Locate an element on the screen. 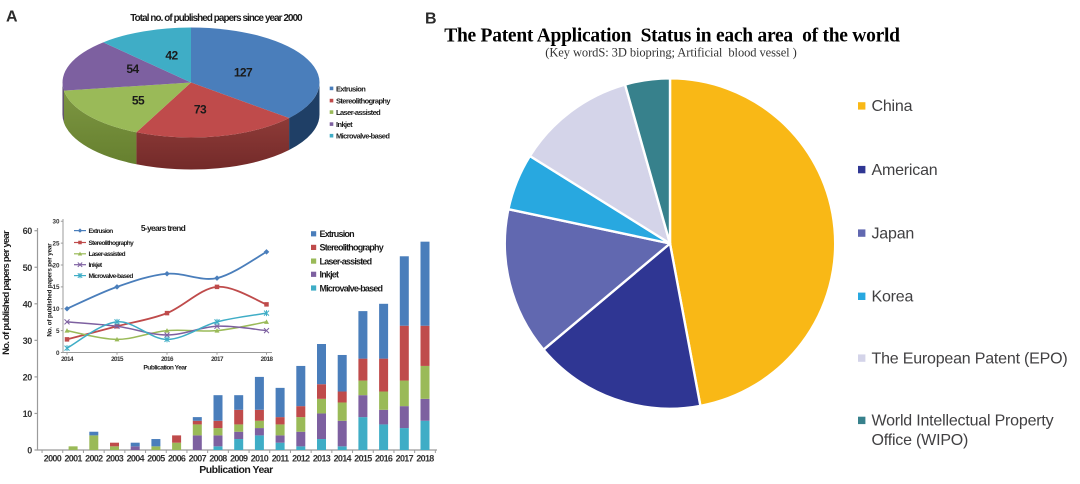  svg-text: 2005 is located at coordinates (156, 459).